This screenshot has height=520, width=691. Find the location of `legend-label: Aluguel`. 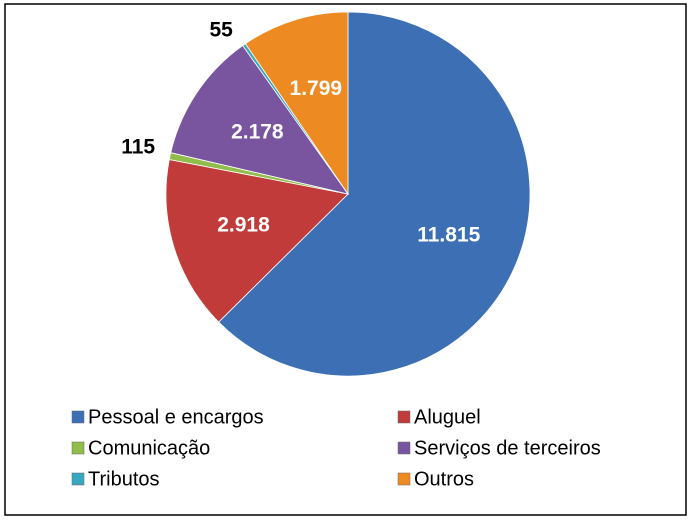

legend-label: Aluguel is located at coordinates (447, 417).